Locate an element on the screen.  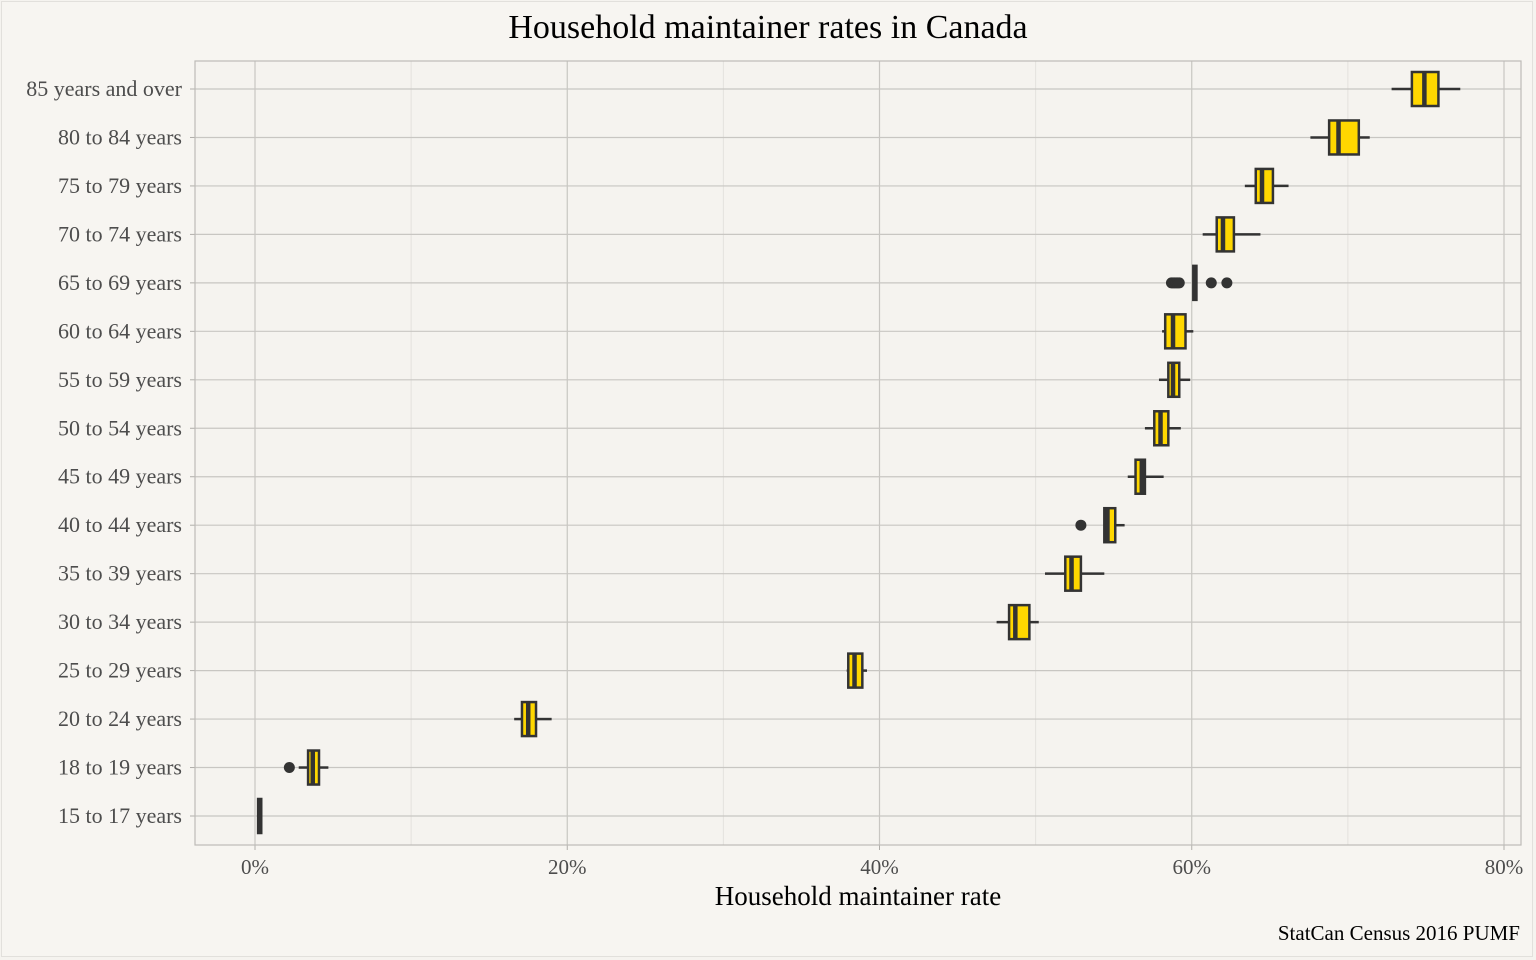
x-tick-label: 60% is located at coordinates (1192, 867).